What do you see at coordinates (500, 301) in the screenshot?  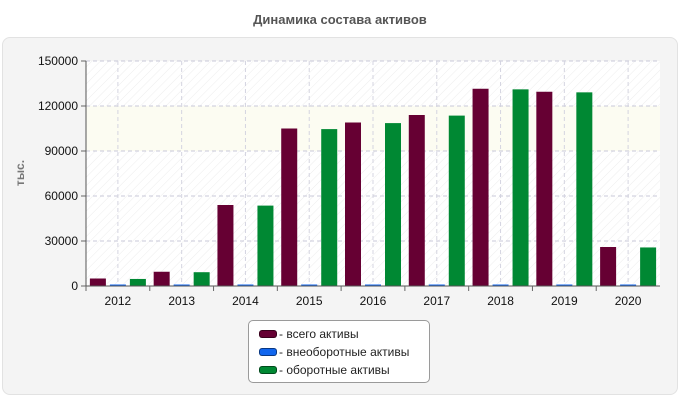 I see `x-tick-label: 2018` at bounding box center [500, 301].